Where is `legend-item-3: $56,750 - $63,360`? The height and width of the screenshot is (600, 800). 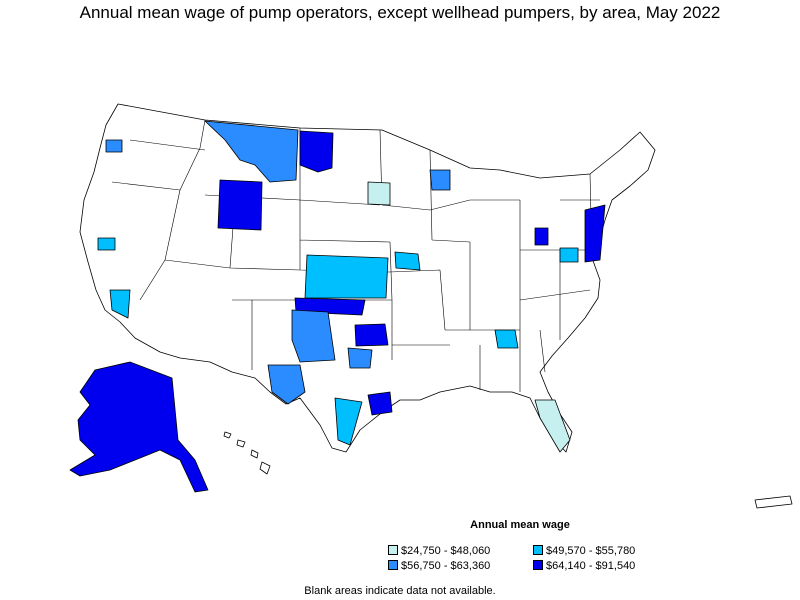
legend-item-3: $56,750 - $63,360 is located at coordinates (439, 567).